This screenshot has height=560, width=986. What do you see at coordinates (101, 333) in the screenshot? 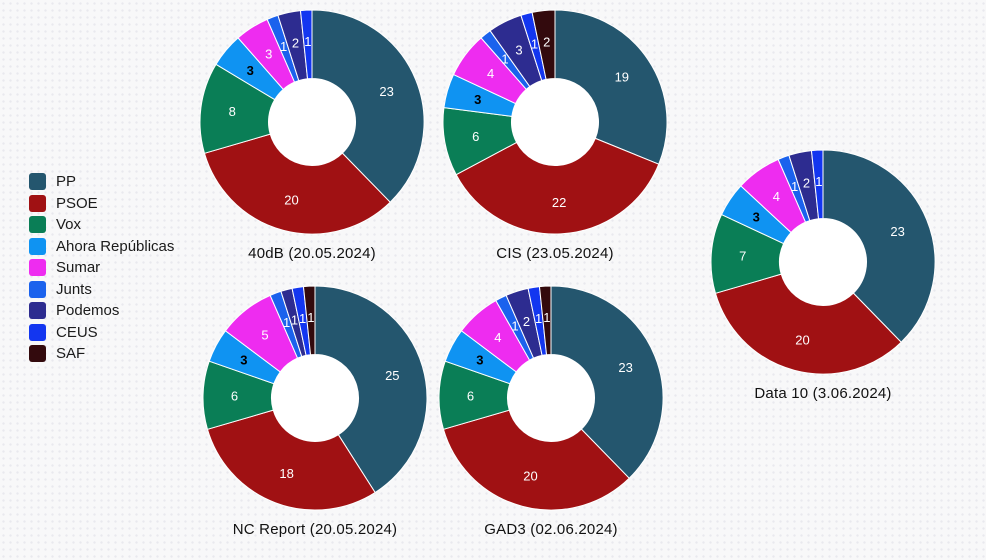
I see `legend-item-ceus: CEUS` at bounding box center [101, 333].